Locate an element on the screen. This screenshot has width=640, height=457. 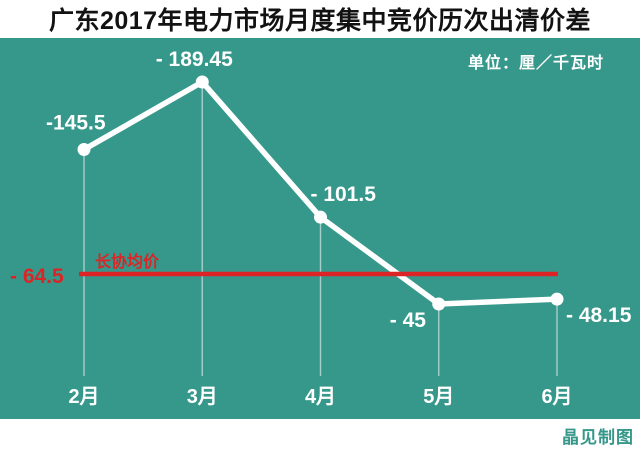
point-value-label: - 45 is located at coordinates (408, 320).